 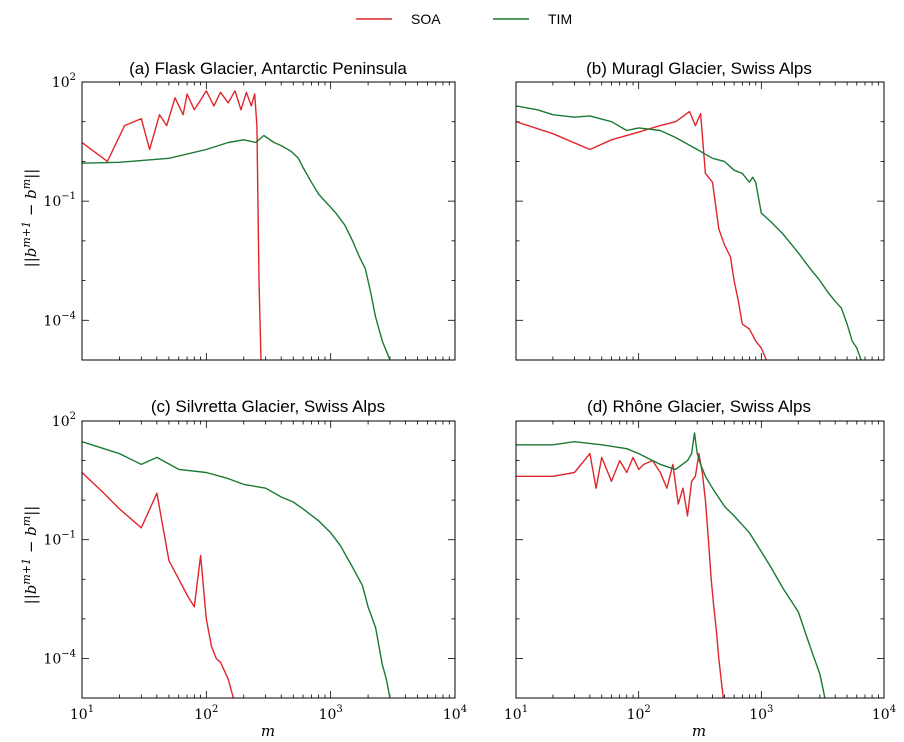 What do you see at coordinates (268, 406) in the screenshot?
I see `panel-c-title: (c) Silvretta Glacier, Swiss Alps` at bounding box center [268, 406].